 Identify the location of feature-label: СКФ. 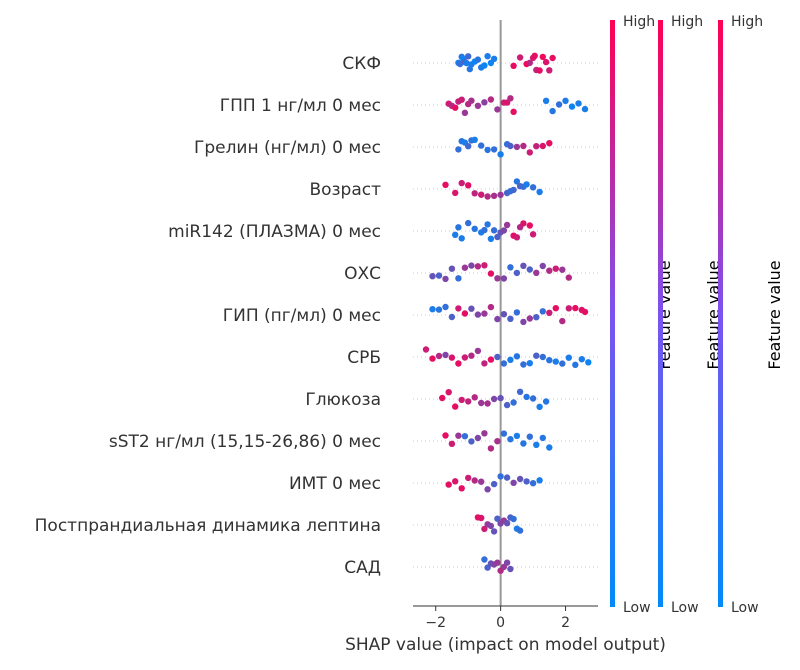
(361, 64).